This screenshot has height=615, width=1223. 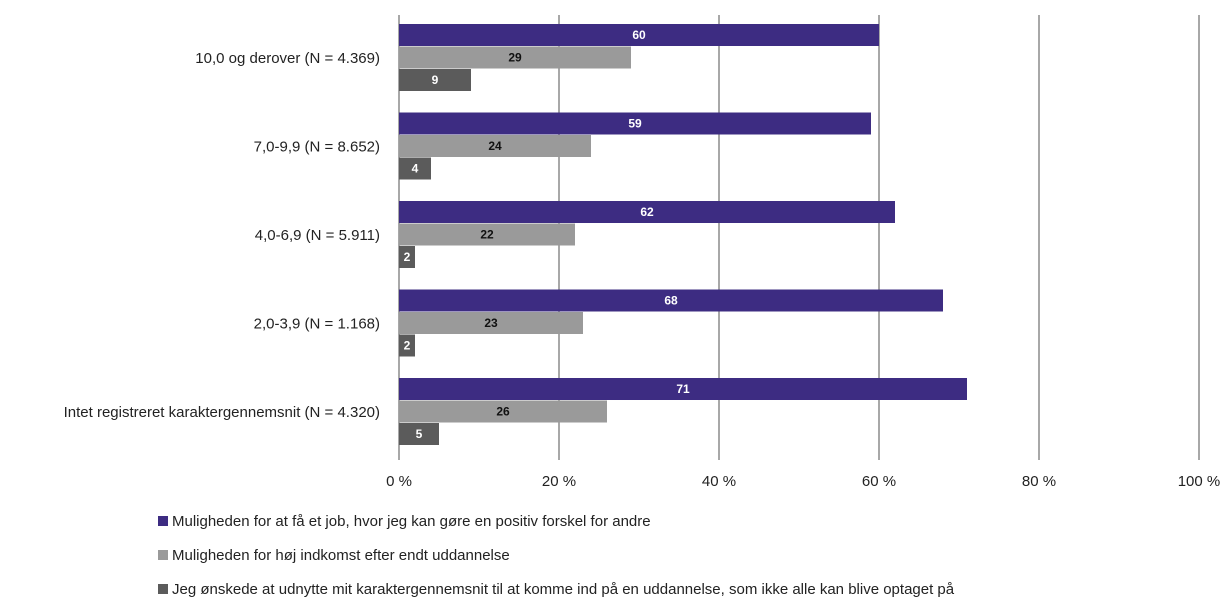 I want to click on data-label: 23, so click(x=491, y=323).